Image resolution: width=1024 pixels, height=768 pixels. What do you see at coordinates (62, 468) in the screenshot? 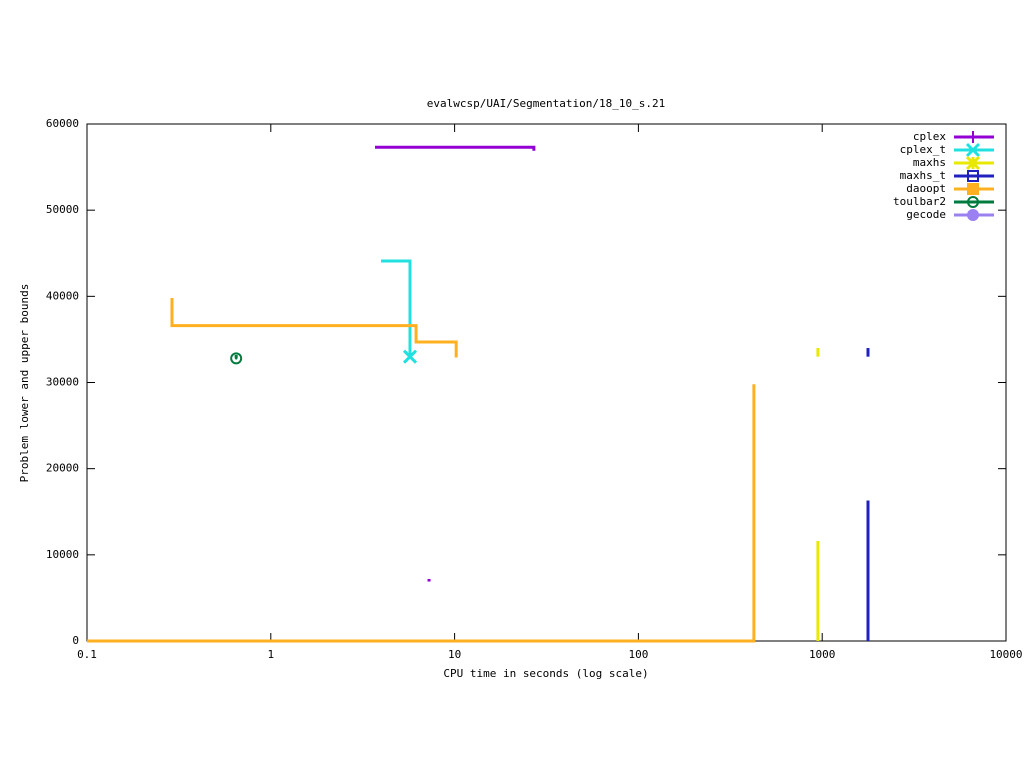
I see `y-tick-label: 20000` at bounding box center [62, 468].